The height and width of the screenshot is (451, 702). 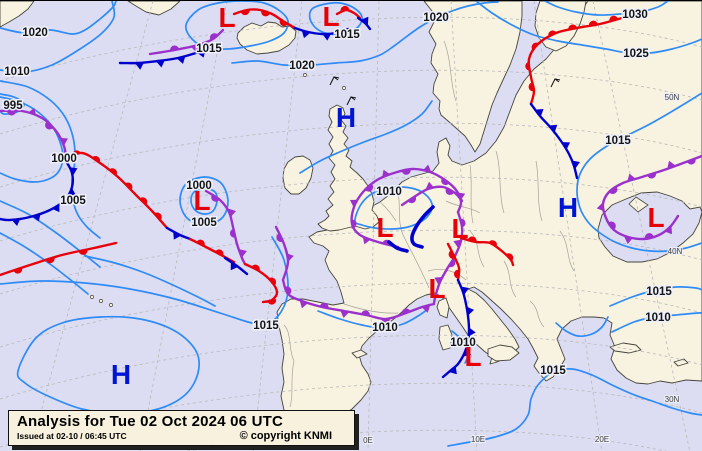 I want to click on pressure-value-label: 1000, so click(x=199, y=186).